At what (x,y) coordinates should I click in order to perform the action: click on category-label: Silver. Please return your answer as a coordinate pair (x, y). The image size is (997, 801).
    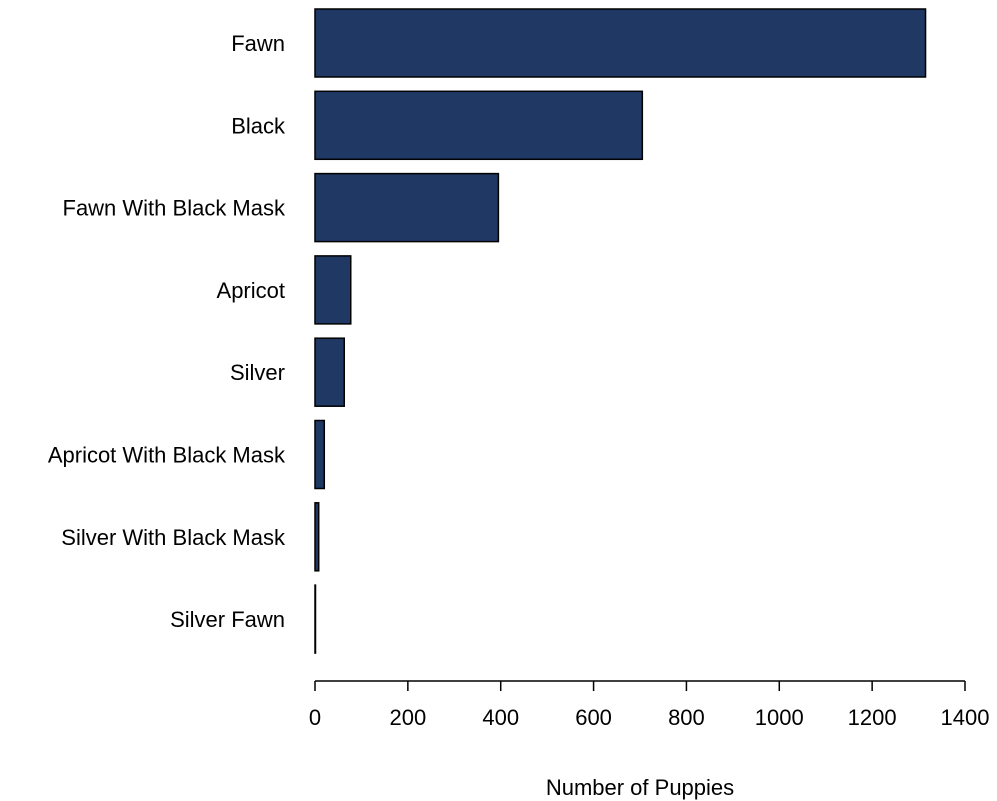
    Looking at the image, I should click on (257, 372).